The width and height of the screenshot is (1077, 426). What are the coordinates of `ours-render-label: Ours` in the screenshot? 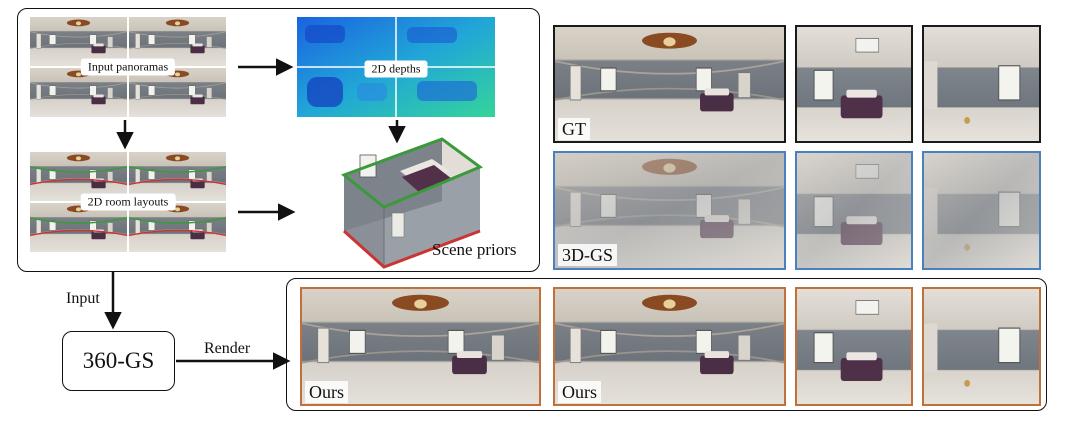 It's located at (326, 392).